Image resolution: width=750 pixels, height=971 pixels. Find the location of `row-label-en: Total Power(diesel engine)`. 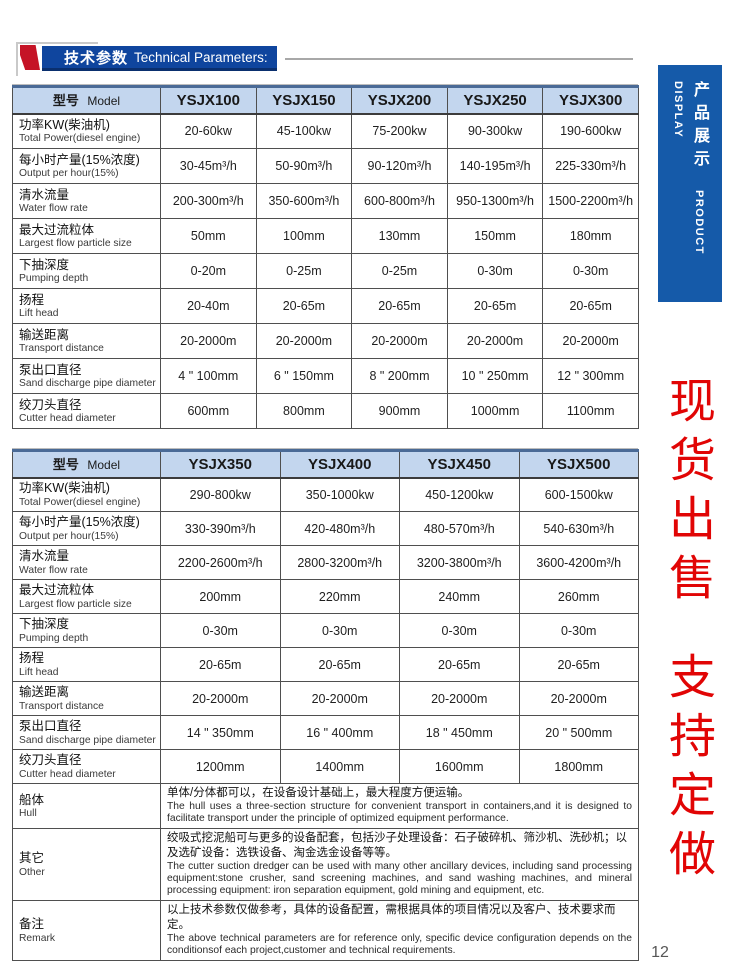

row-label-en: Total Power(diesel engine) is located at coordinates (80, 502).